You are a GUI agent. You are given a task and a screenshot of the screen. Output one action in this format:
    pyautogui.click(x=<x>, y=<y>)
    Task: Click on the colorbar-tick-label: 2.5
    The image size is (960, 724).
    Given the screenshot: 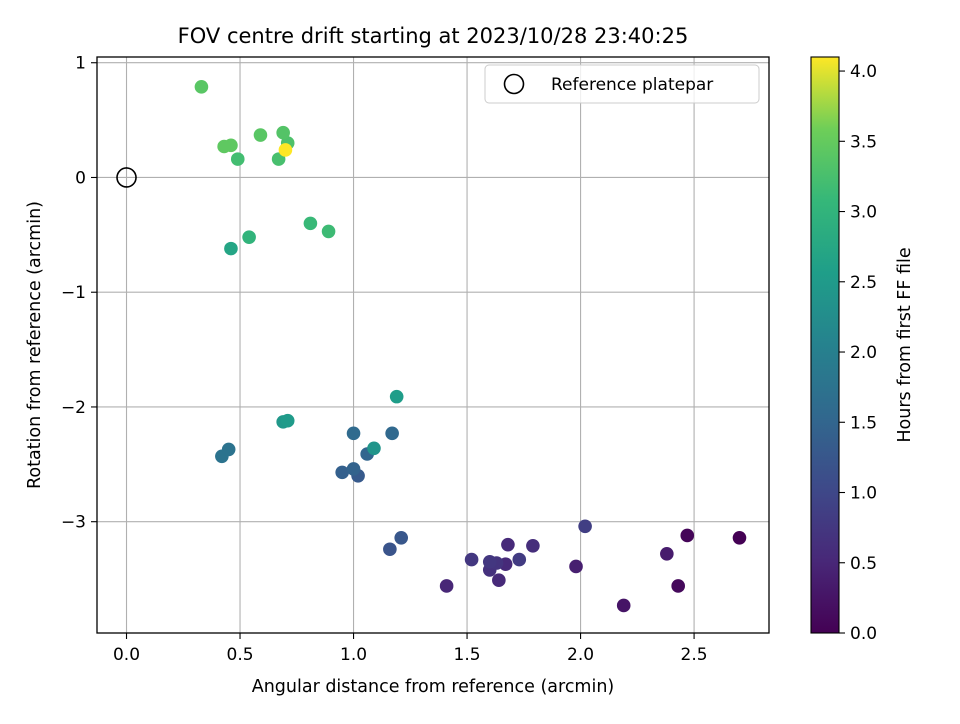 What is the action you would take?
    pyautogui.click(x=863, y=283)
    